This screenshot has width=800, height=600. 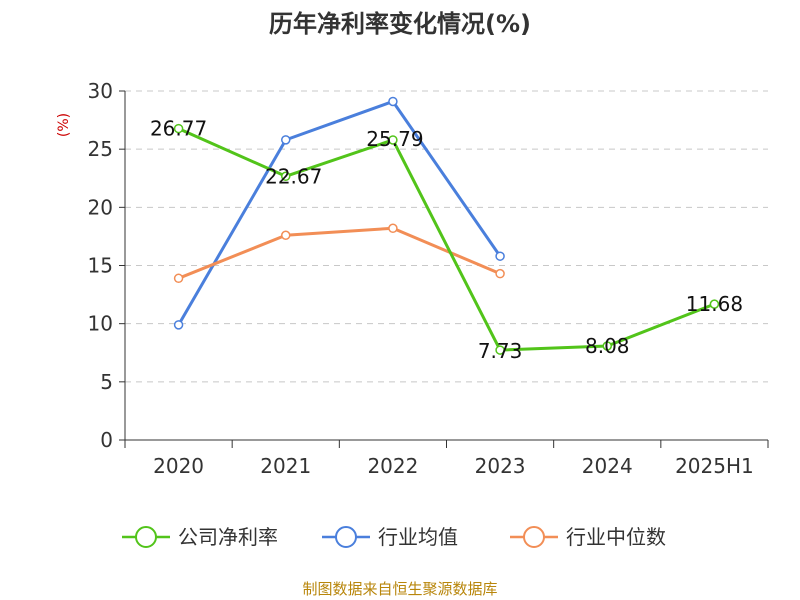 I want to click on legend-label: 行业中位数, so click(x=616, y=537).